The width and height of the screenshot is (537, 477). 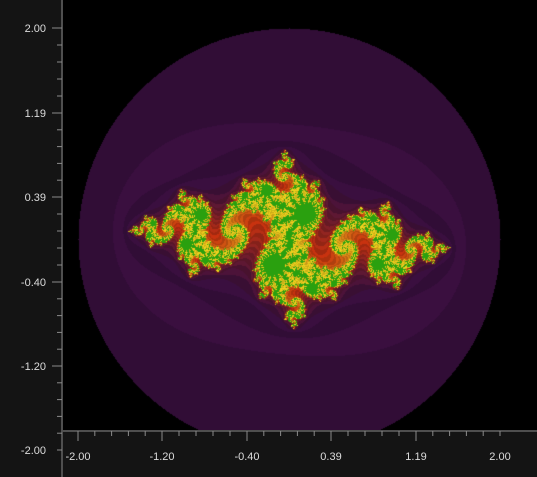 What do you see at coordinates (35, 114) in the screenshot?
I see `y-tick-label: 1.19` at bounding box center [35, 114].